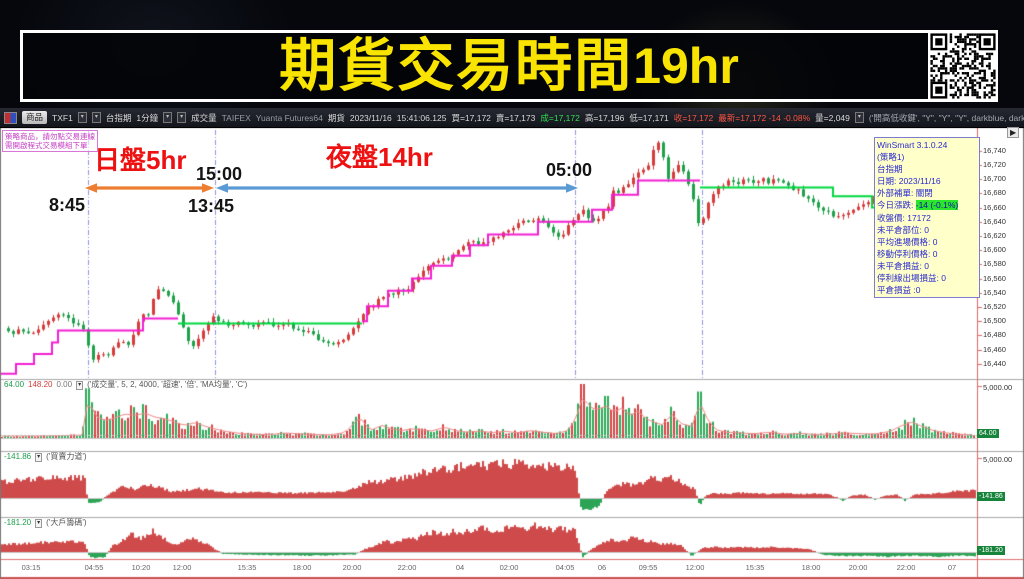  I want to click on page-title-suffix: 19hr, so click(686, 66).